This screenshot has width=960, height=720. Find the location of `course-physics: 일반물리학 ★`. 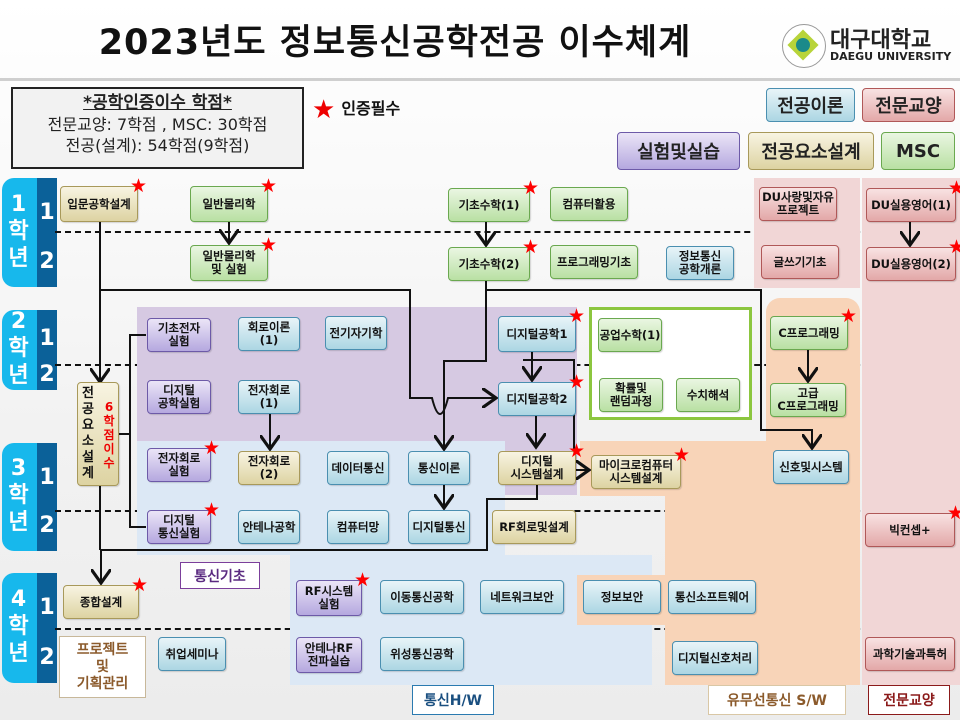

course-physics: 일반물리학 ★ is located at coordinates (233, 199).